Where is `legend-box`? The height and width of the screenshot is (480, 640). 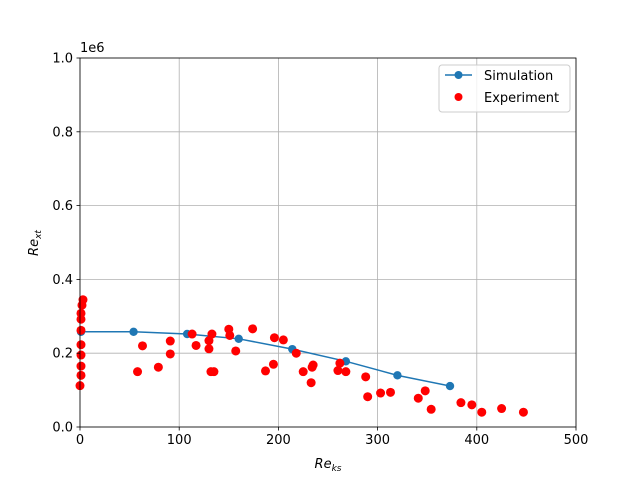
legend-box is located at coordinates (504, 88).